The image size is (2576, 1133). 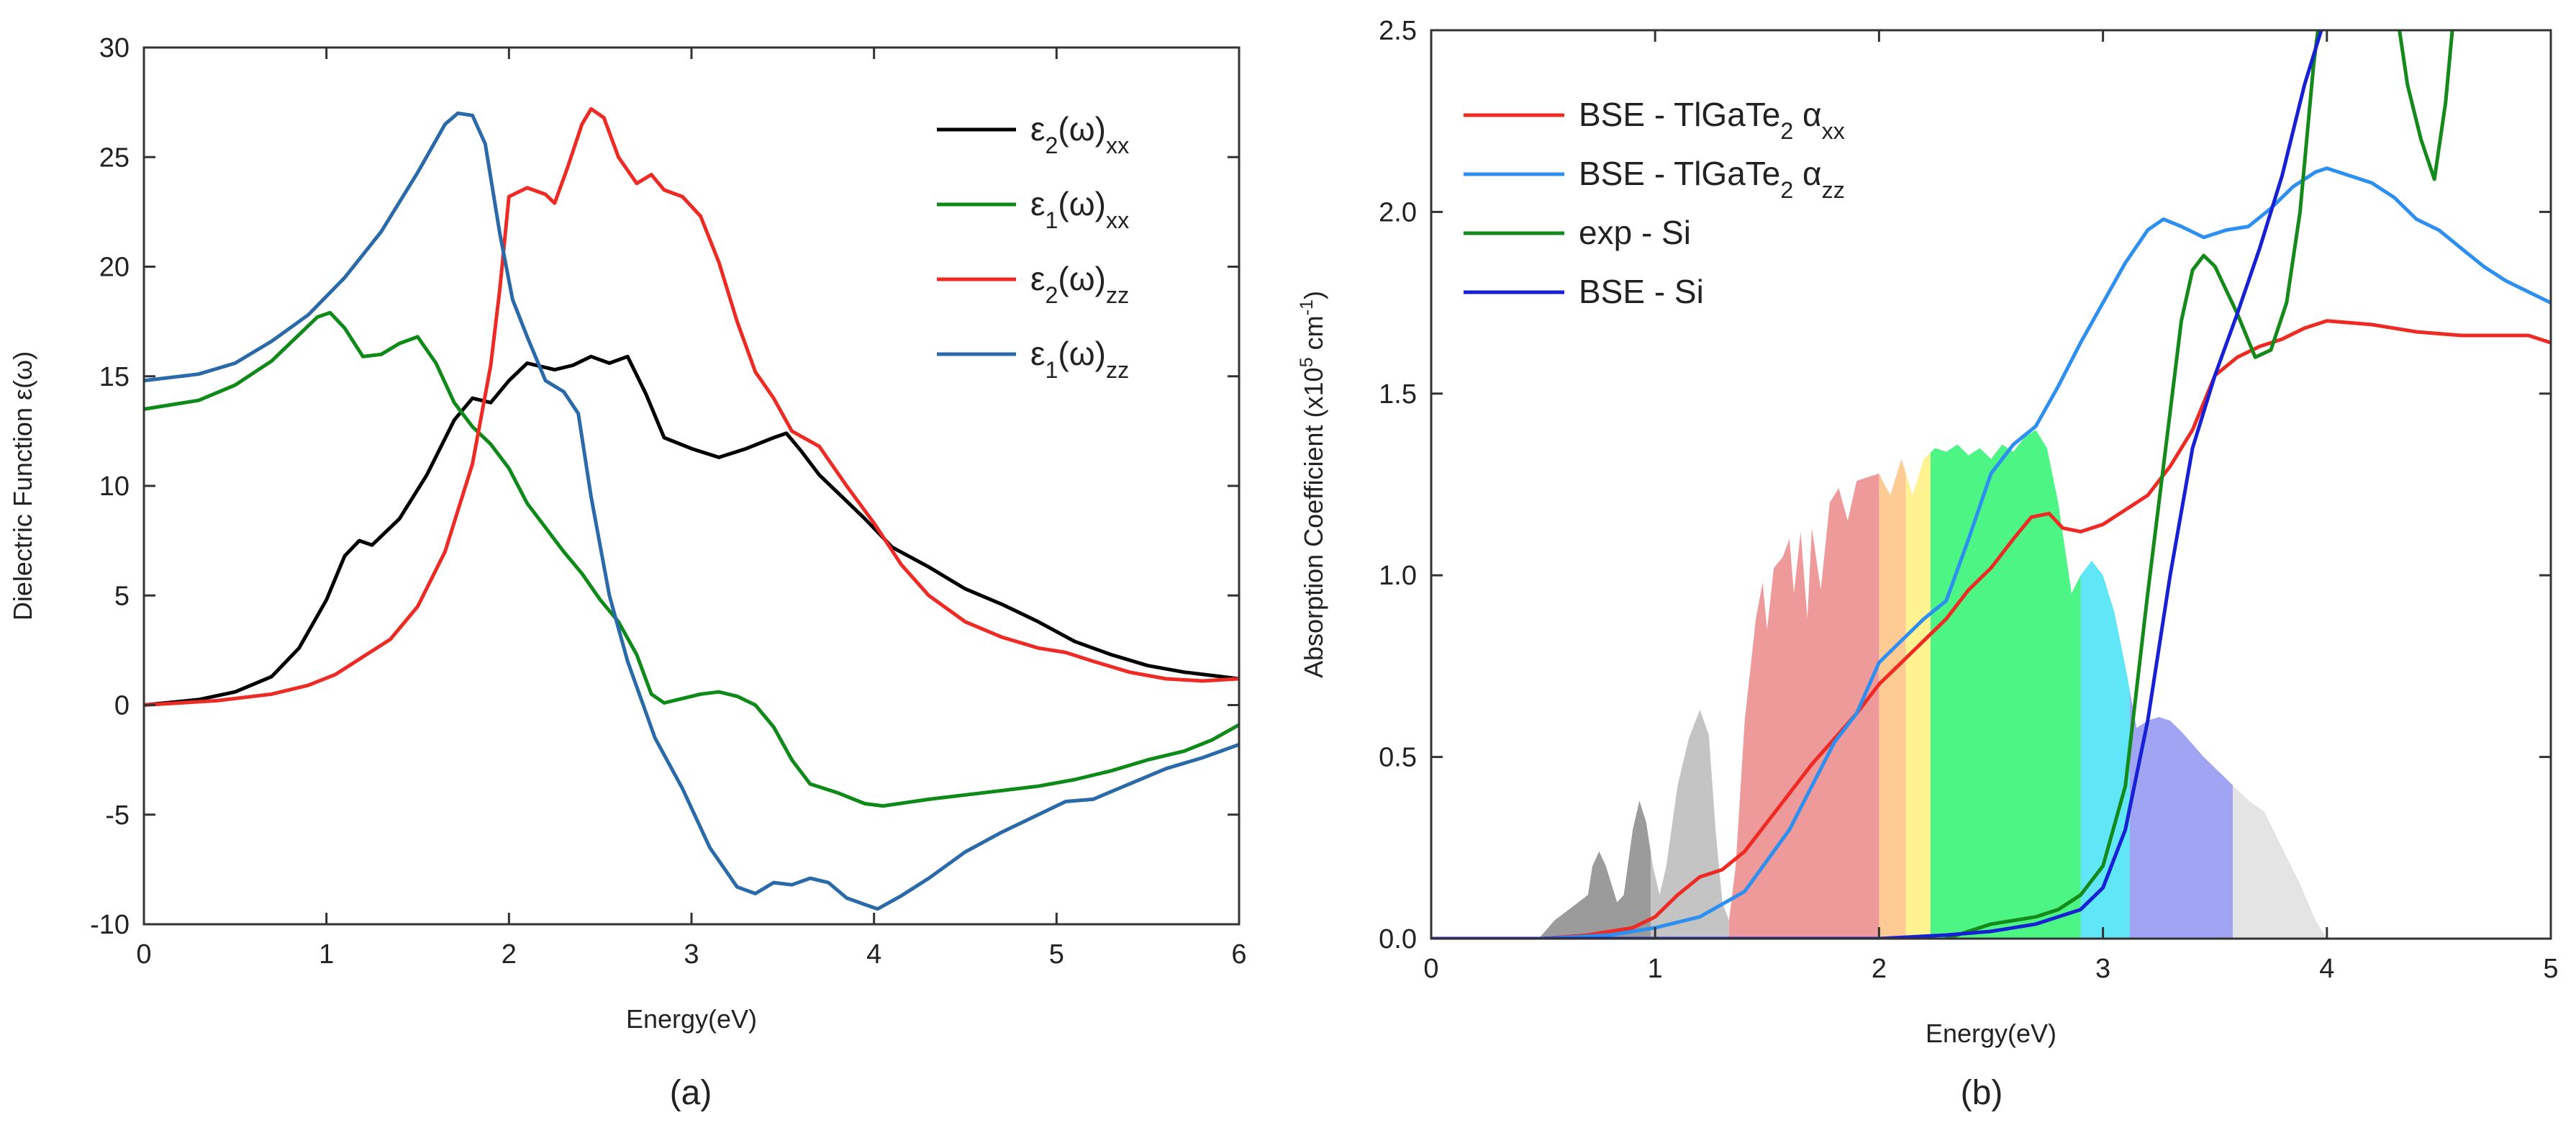 What do you see at coordinates (1398, 939) in the screenshot?
I see `y-tick-label: 0.0` at bounding box center [1398, 939].